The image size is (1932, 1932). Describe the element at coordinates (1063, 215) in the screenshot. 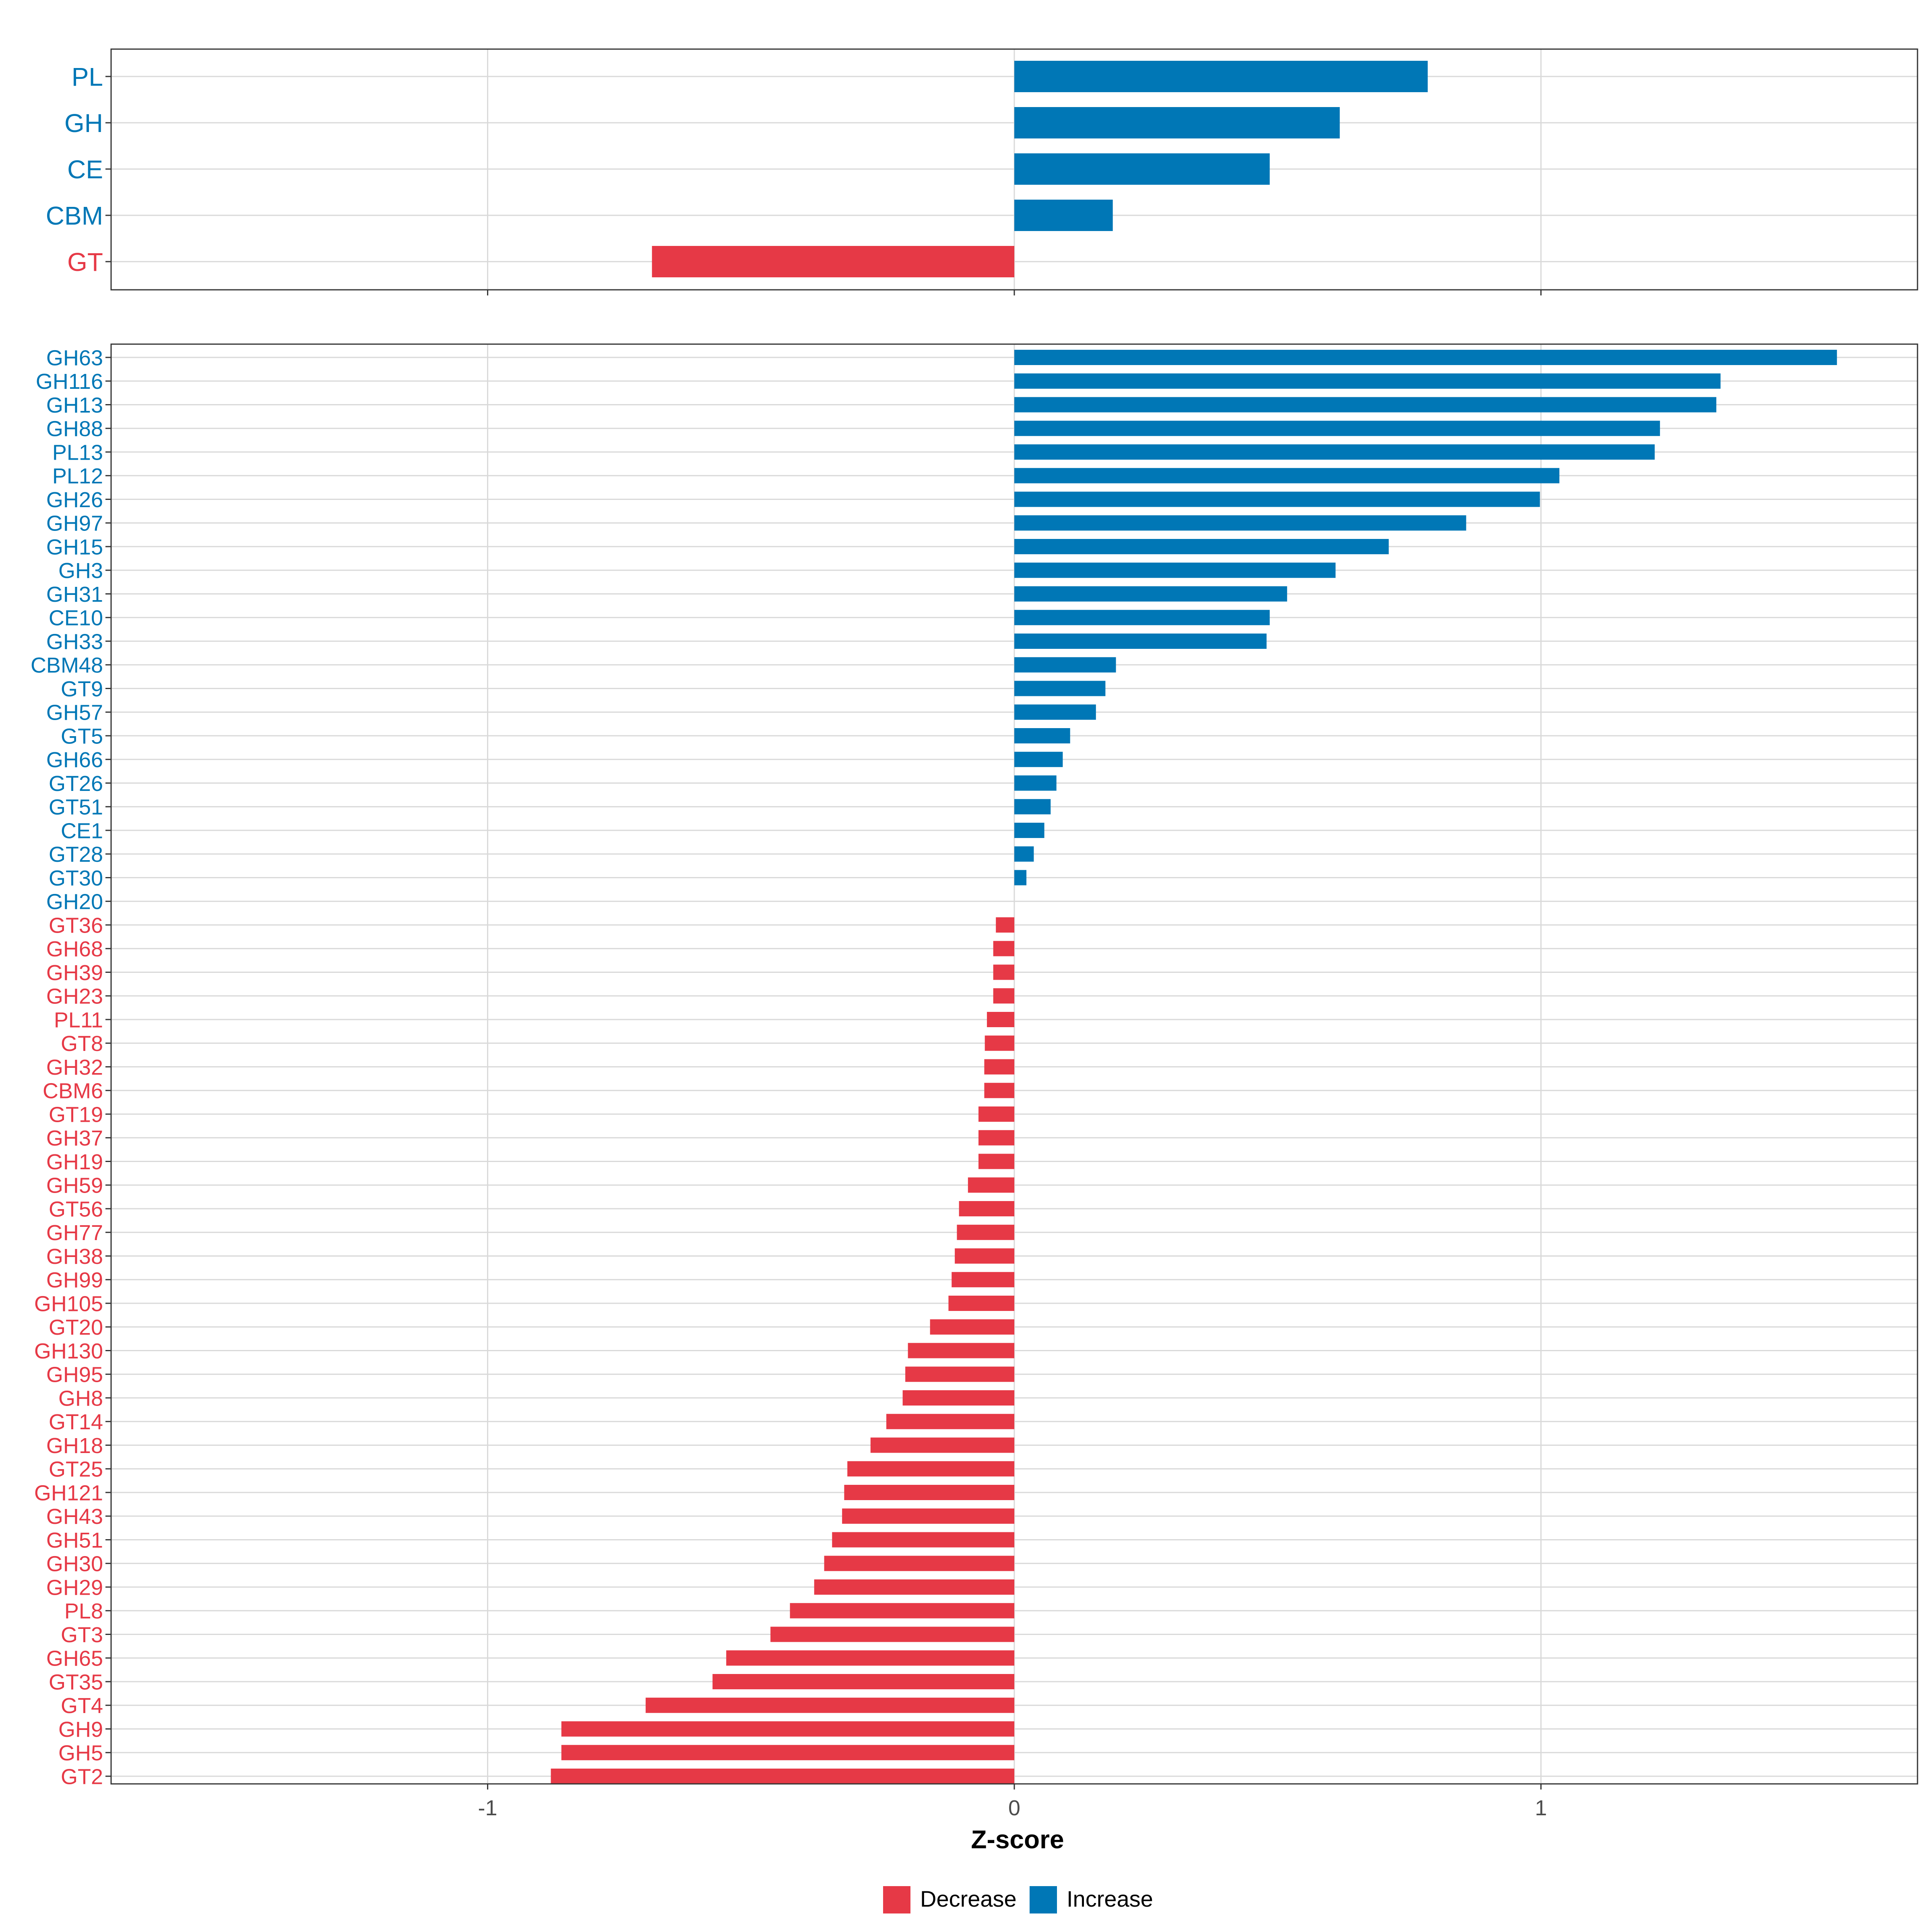

I see `bar-cbm` at that location.